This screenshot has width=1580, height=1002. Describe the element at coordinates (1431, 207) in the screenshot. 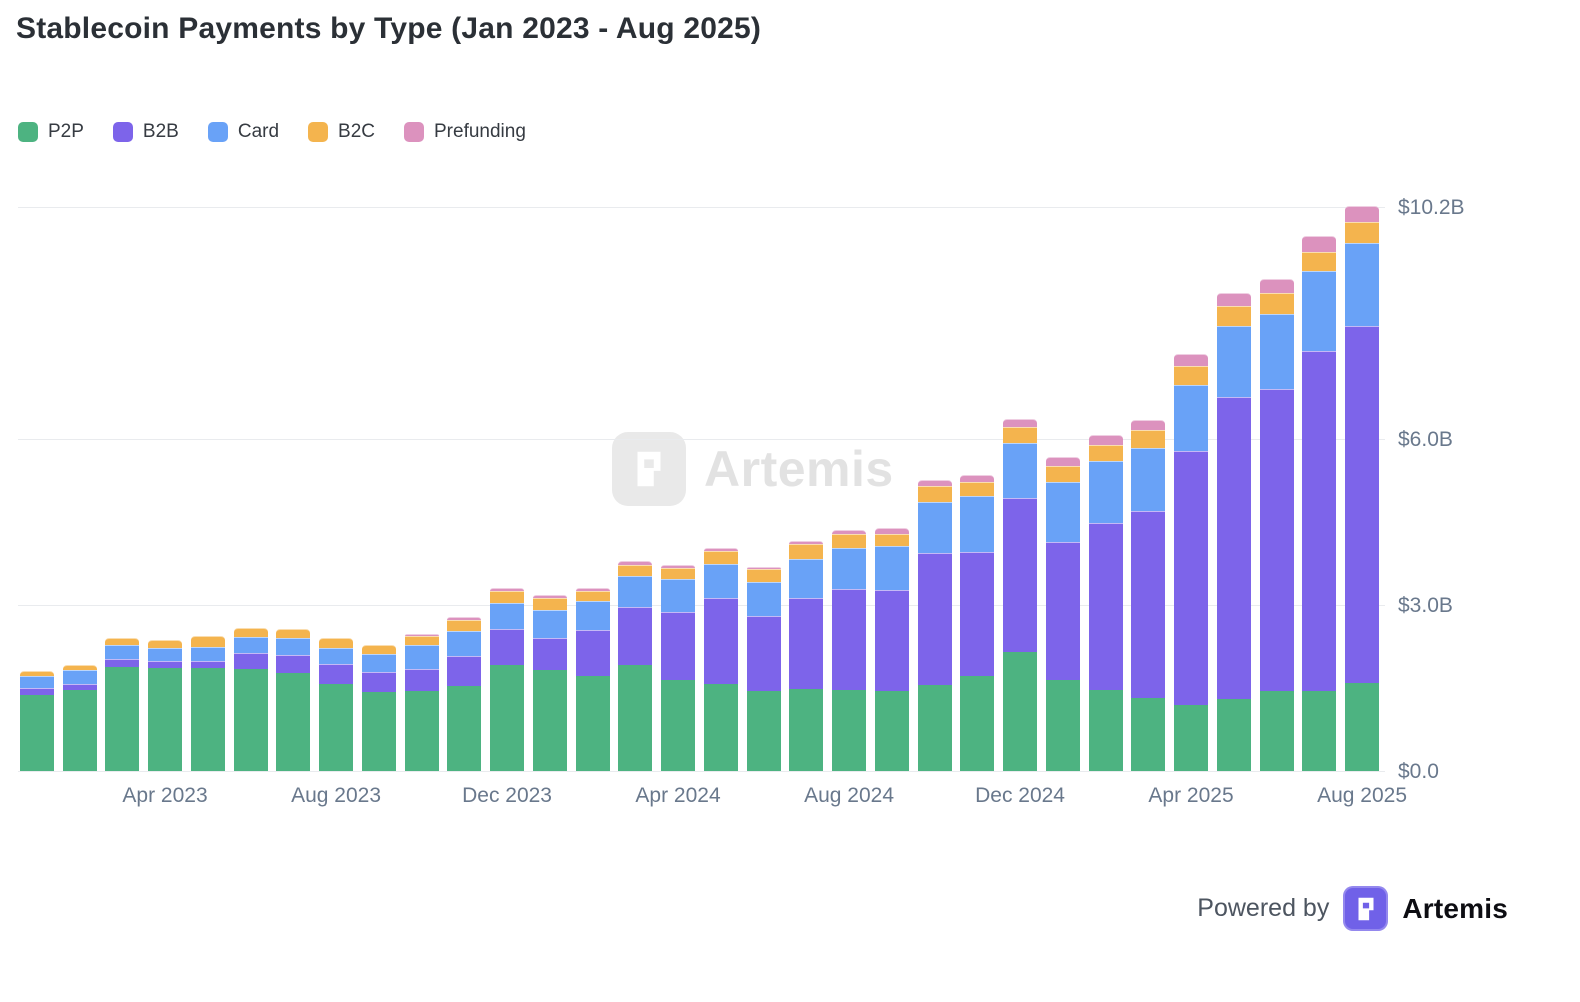

I see `y-axis-label: $10.2B` at that location.